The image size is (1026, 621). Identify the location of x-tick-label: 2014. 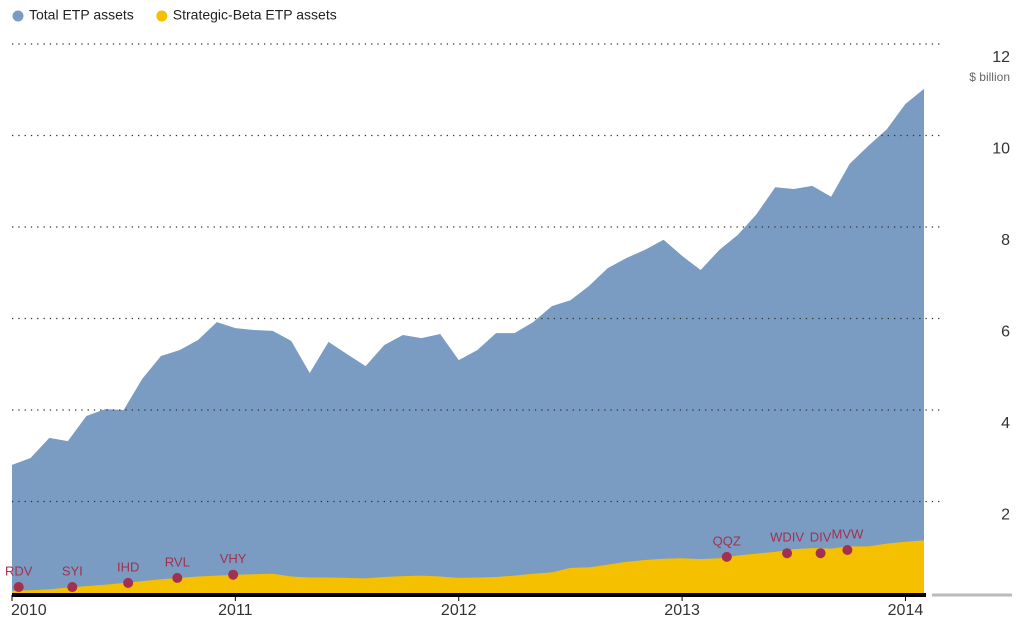
(906, 610).